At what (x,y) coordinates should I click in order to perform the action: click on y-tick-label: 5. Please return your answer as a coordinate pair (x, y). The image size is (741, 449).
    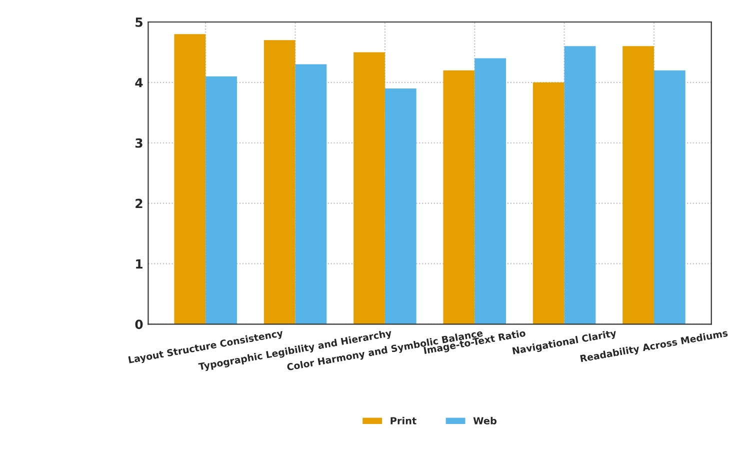
    Looking at the image, I should click on (139, 22).